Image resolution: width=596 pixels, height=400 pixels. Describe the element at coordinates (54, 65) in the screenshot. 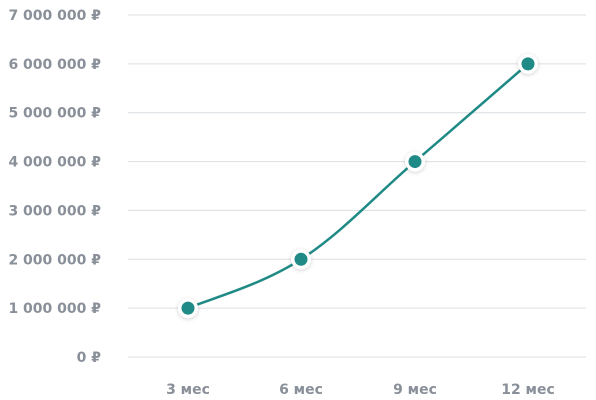

I see `y-tick-label: 6 000 000 ₽` at that location.